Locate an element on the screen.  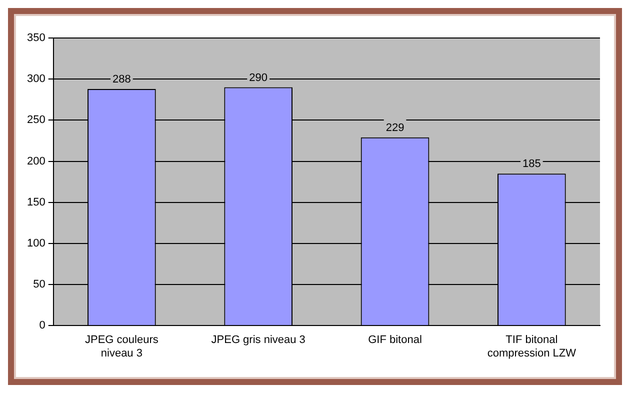
x-tick-label: JPEG gris niveau 3 is located at coordinates (258, 340).